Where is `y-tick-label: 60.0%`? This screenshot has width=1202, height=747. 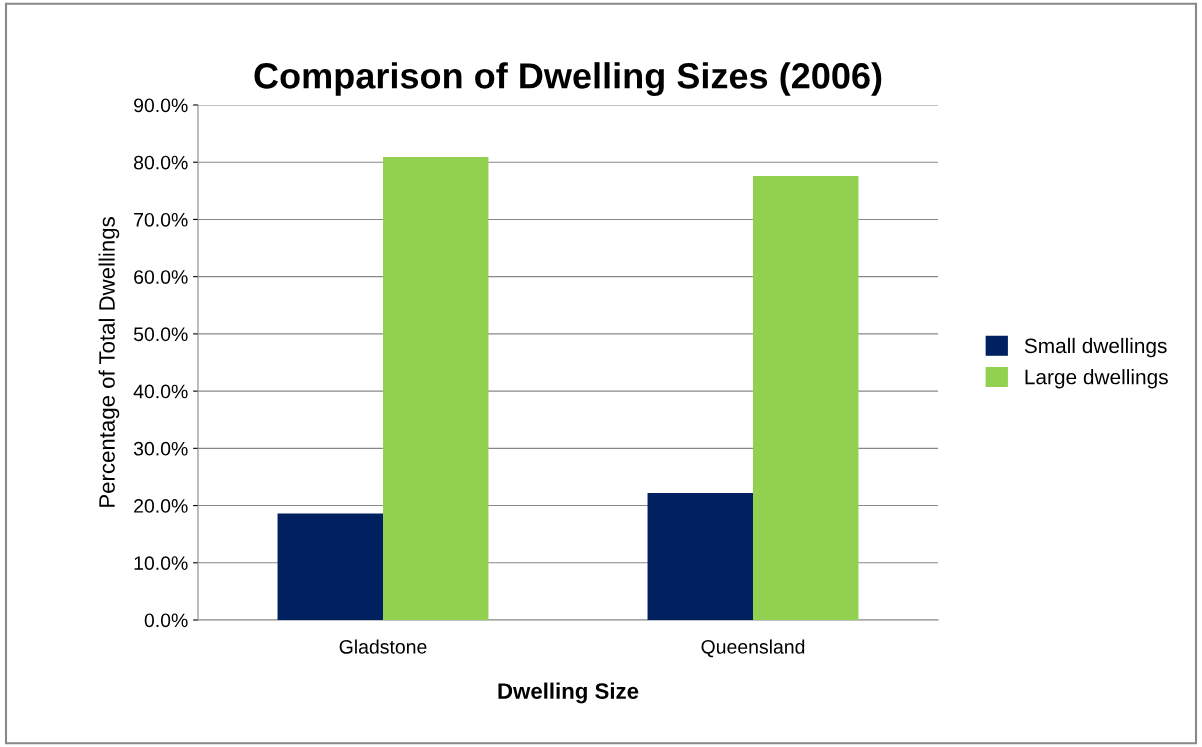
y-tick-label: 60.0% is located at coordinates (161, 277).